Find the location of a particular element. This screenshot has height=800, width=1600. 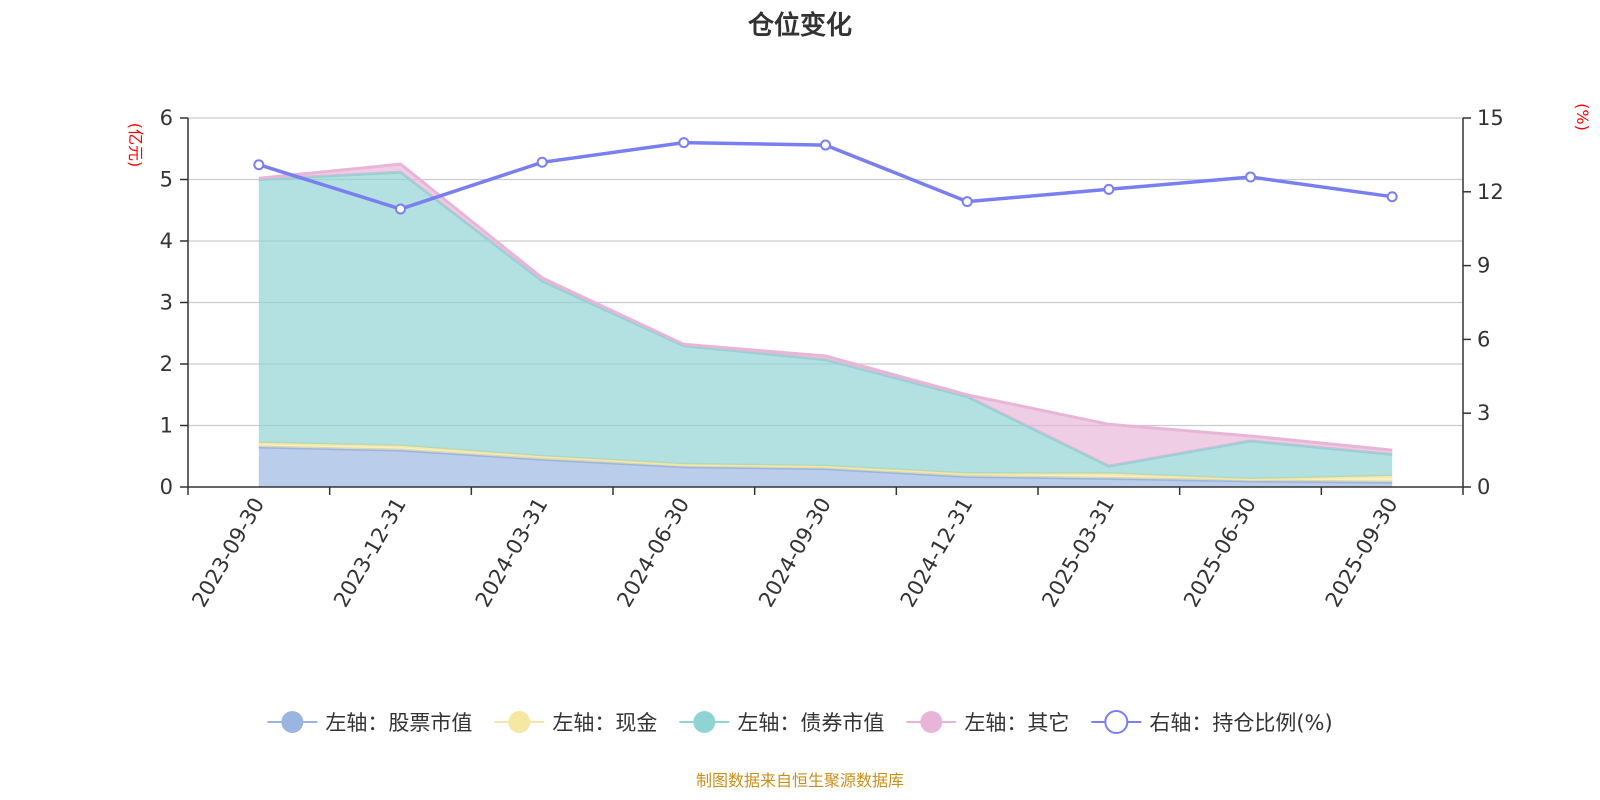

right-tick-label: 6 is located at coordinates (1483, 339).